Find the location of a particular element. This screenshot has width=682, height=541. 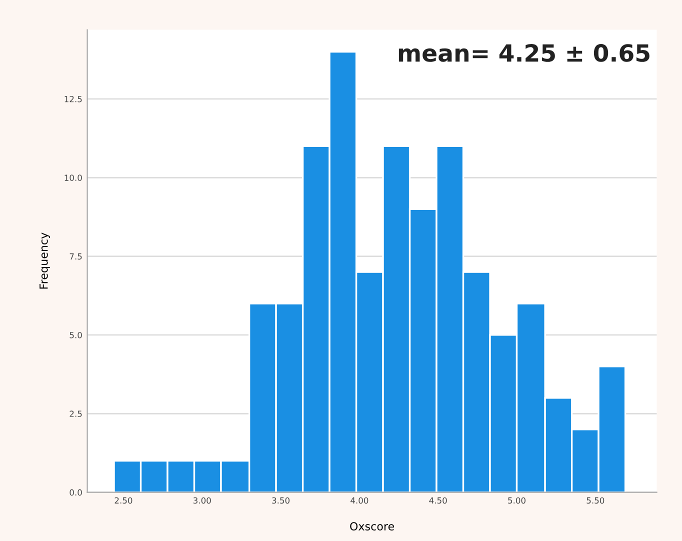

y-axis-title: Frequency is located at coordinates (45, 260).